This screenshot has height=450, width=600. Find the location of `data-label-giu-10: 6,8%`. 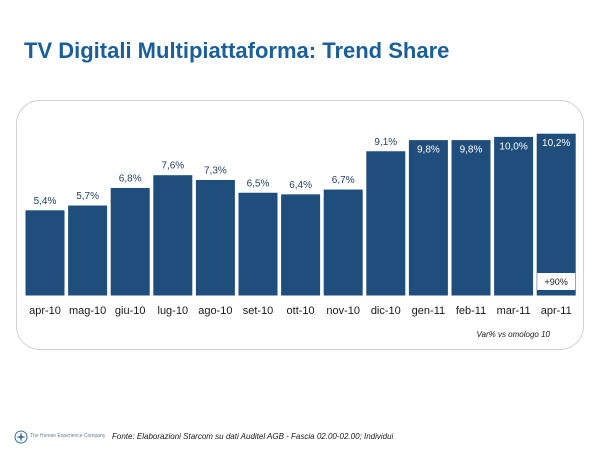

data-label-giu-10: 6,8% is located at coordinates (130, 178).